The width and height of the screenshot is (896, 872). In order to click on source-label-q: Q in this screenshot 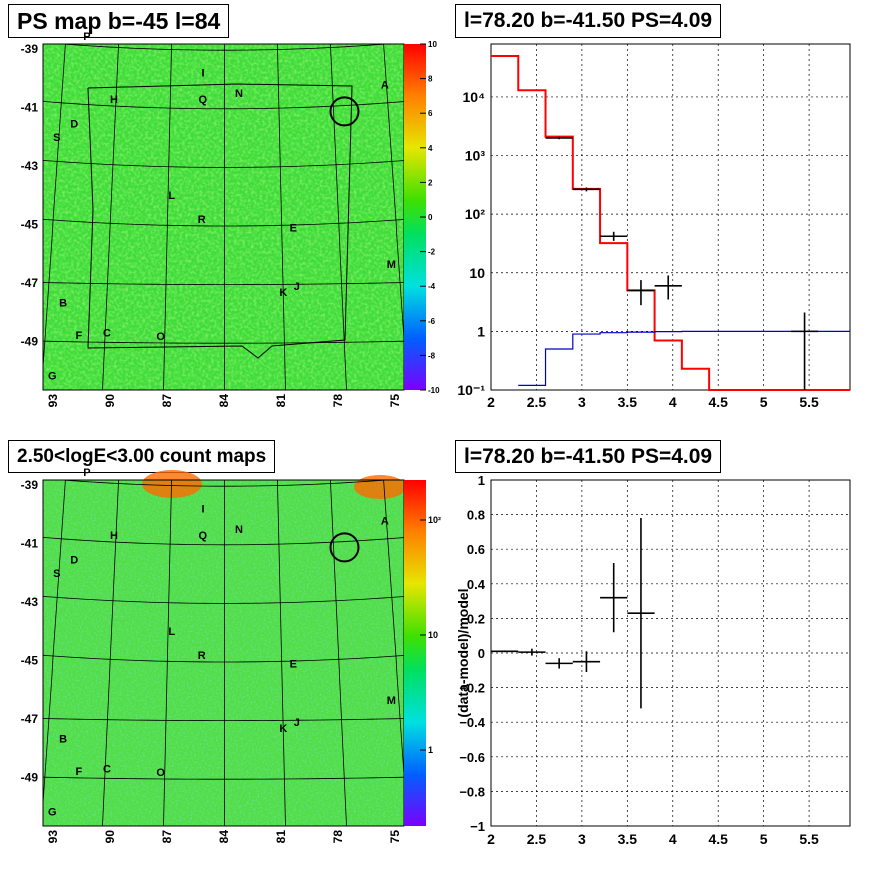, I will do `click(203, 100)`.